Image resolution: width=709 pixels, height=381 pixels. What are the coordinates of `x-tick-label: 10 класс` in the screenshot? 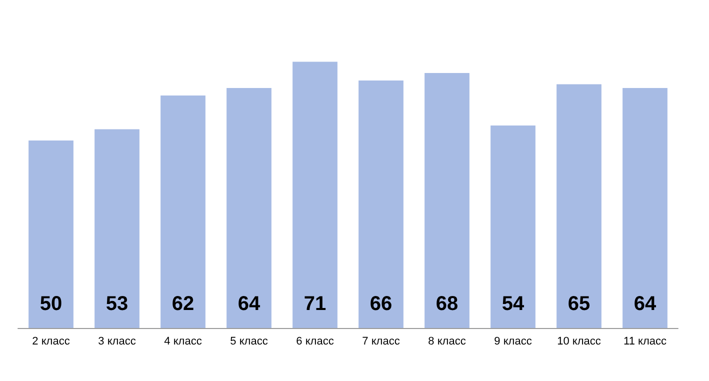 It's located at (579, 342).